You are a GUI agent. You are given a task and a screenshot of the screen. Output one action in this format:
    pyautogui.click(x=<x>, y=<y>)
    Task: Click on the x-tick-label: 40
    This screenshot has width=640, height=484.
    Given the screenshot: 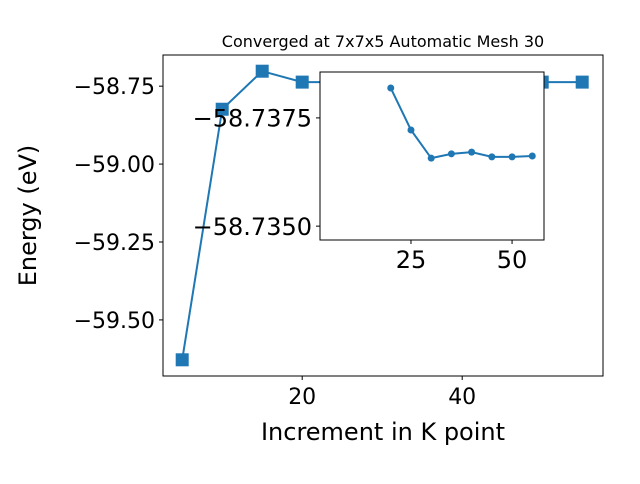 What is the action you would take?
    pyautogui.click(x=462, y=397)
    